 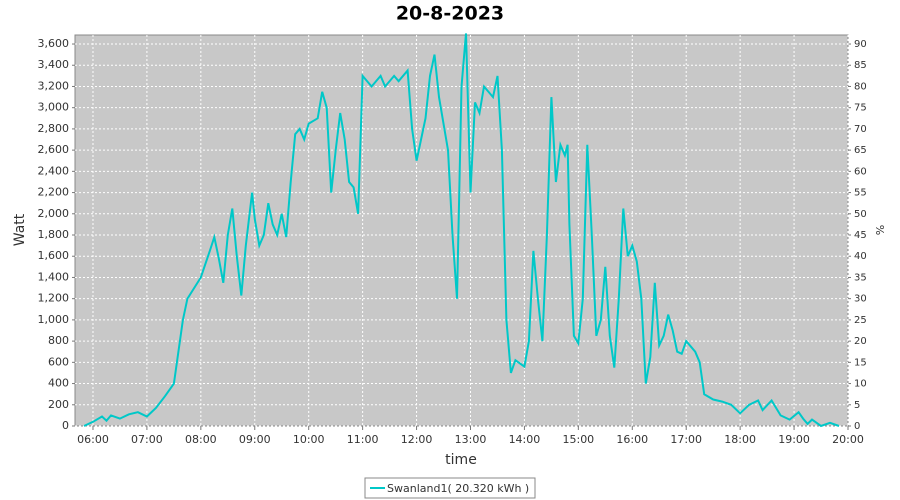 What do you see at coordinates (860, 320) in the screenshot?
I see `y2-tick-label: 25` at bounding box center [860, 320].